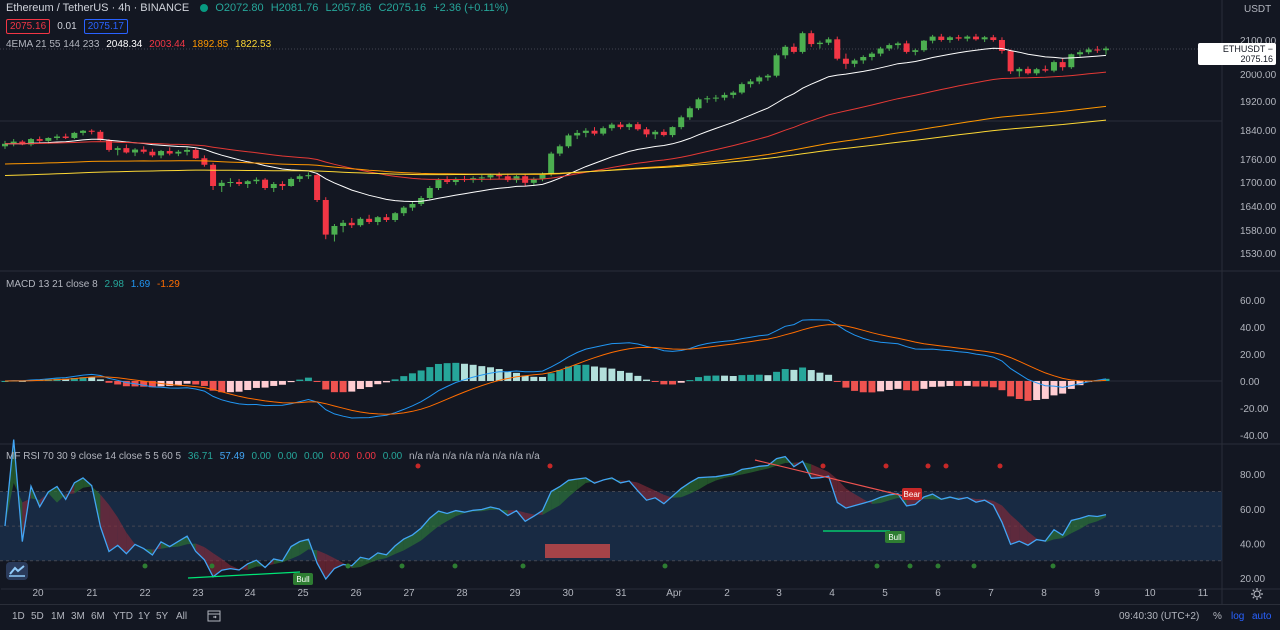  Describe the element at coordinates (123, 616) in the screenshot. I see `range-ytd-button: YTD` at that location.